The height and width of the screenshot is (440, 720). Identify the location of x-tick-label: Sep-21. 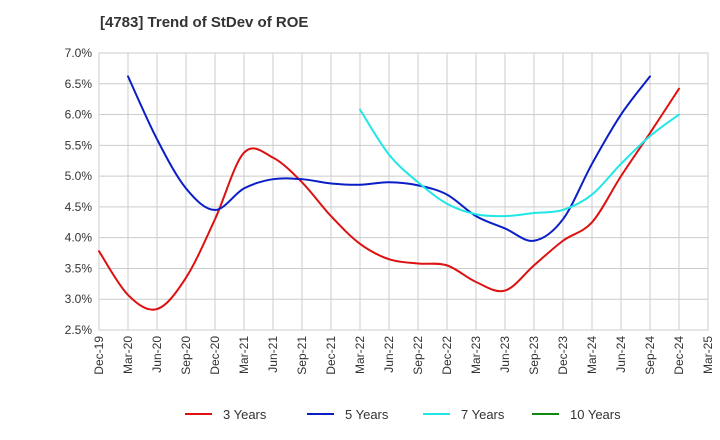
(302, 355).